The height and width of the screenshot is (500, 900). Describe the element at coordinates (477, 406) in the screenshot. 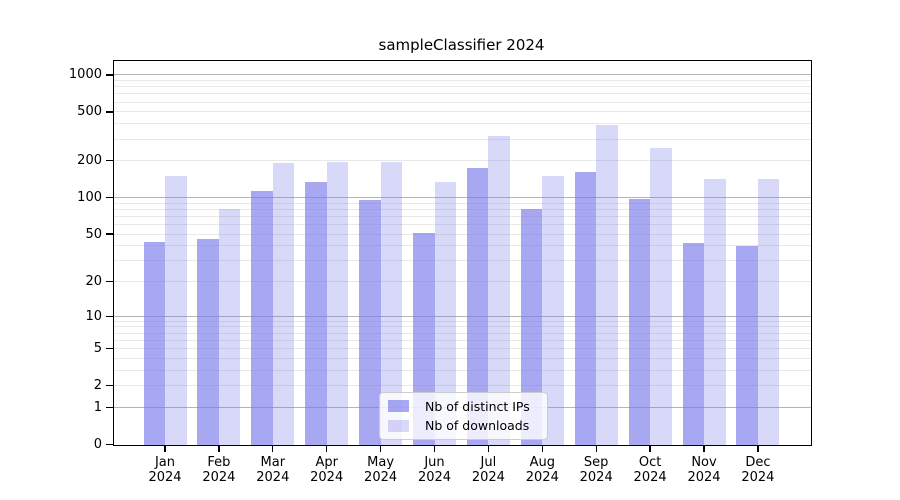

I see `legend-label-distinct-ips: Nb of distinct IPs` at that location.